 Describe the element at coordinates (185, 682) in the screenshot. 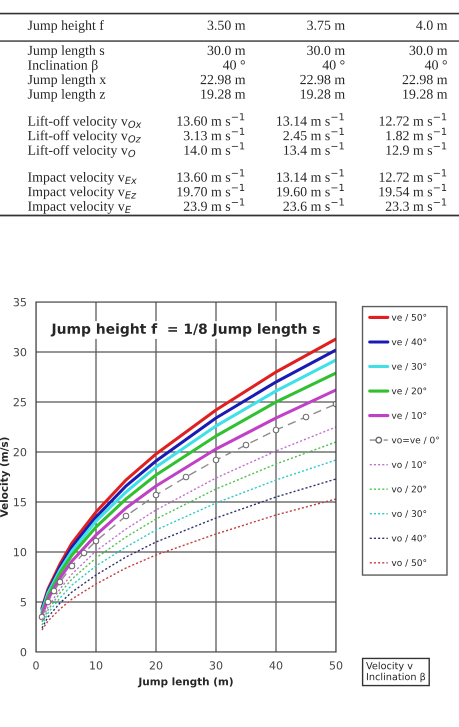

I see `x-axis-title: Jump length (m)` at that location.